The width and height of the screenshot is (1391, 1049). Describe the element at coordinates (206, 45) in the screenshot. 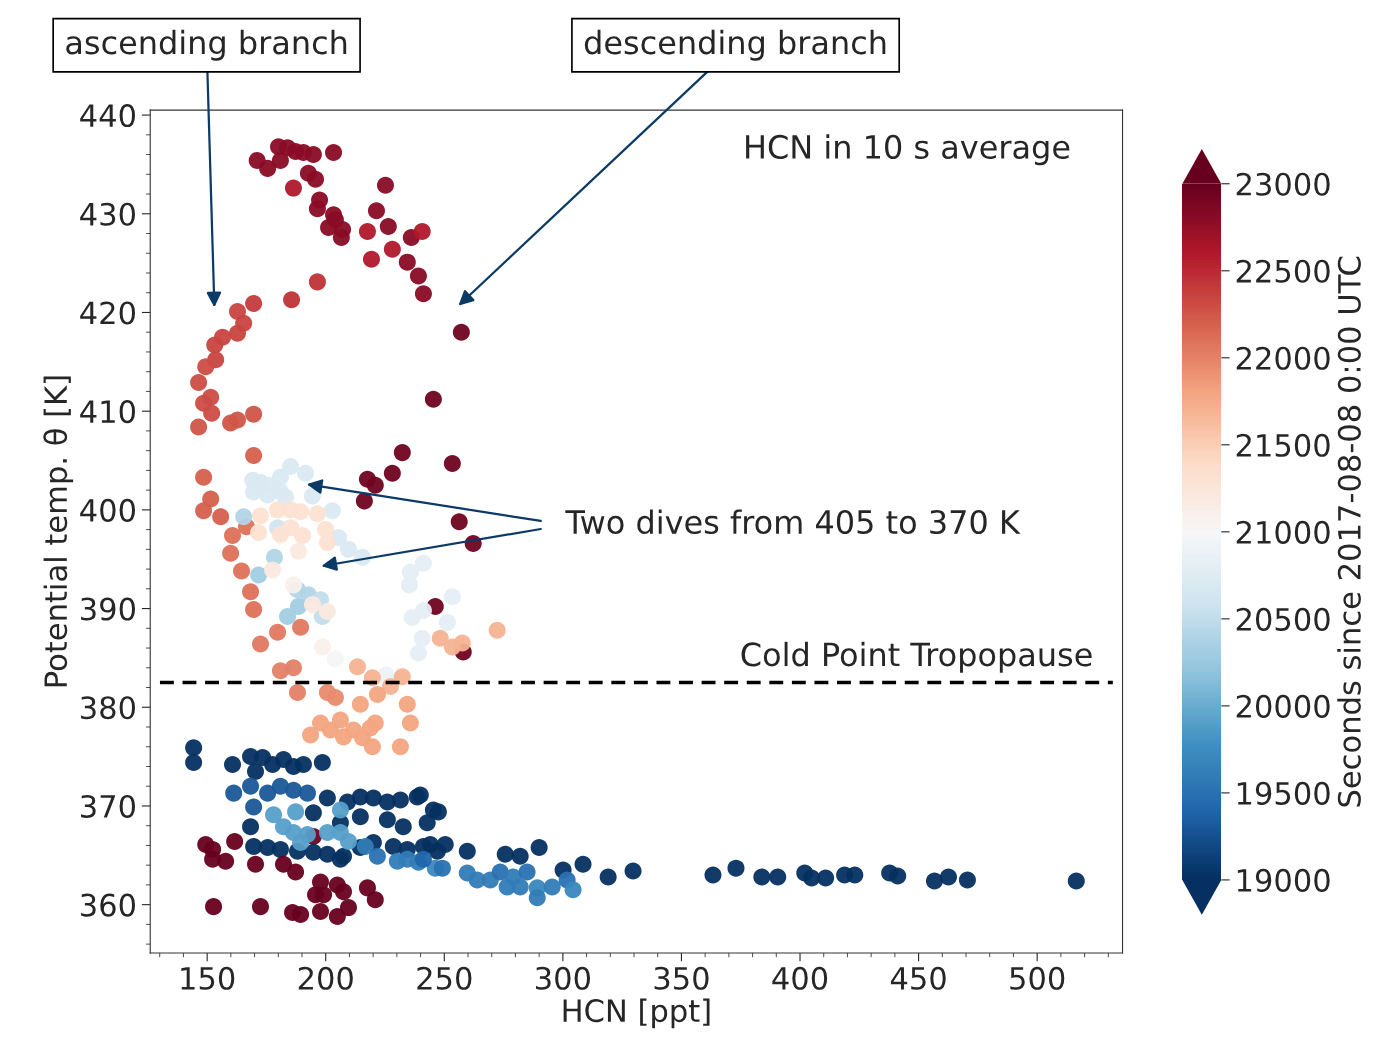

I see `text: ascending branch` at that location.